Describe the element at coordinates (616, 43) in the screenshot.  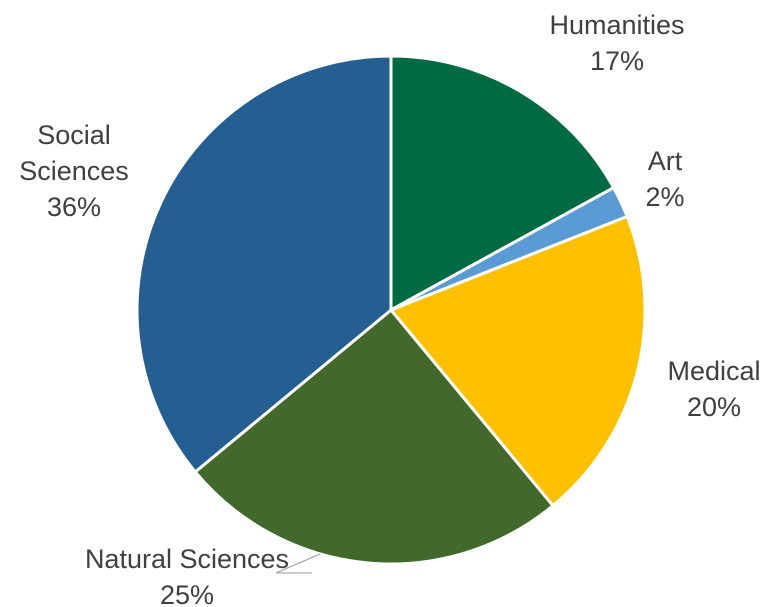
I see `data-label-humanities: Humanities 17%` at that location.